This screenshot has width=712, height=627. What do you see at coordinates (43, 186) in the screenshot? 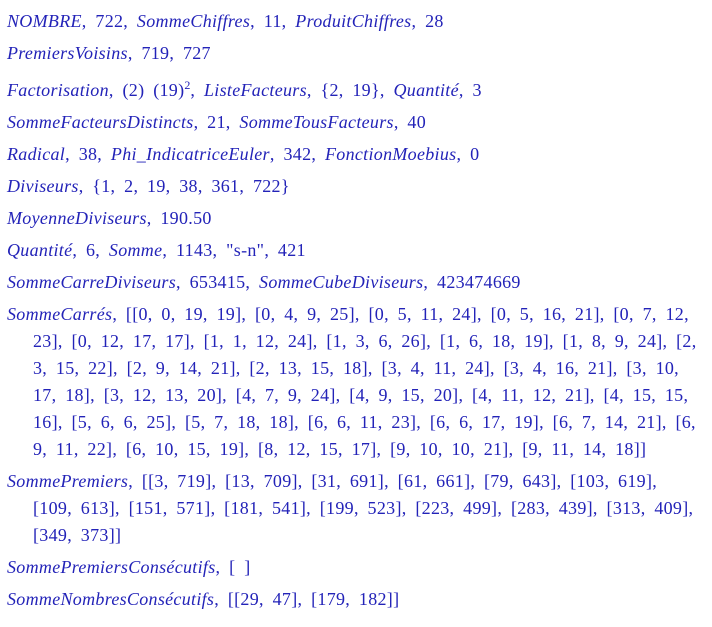
I see `identifier-text: Diviseurs` at bounding box center [43, 186].